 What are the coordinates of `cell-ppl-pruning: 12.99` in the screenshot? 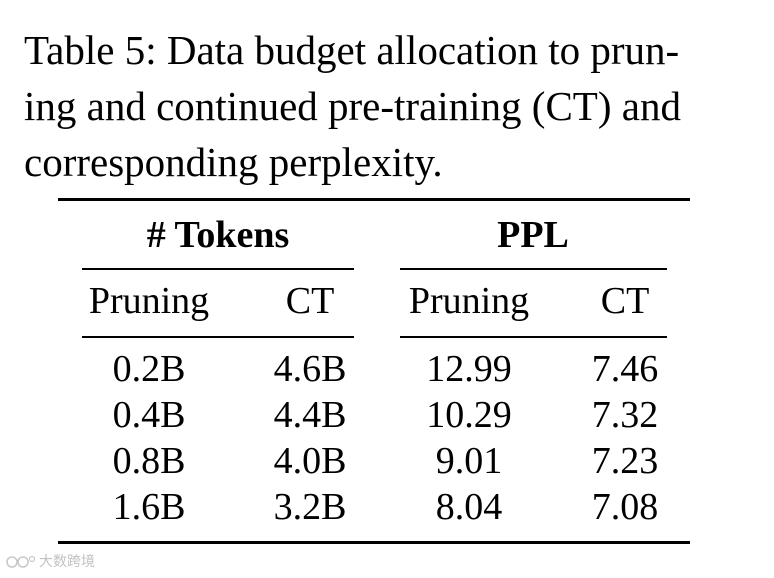 It's located at (469, 369).